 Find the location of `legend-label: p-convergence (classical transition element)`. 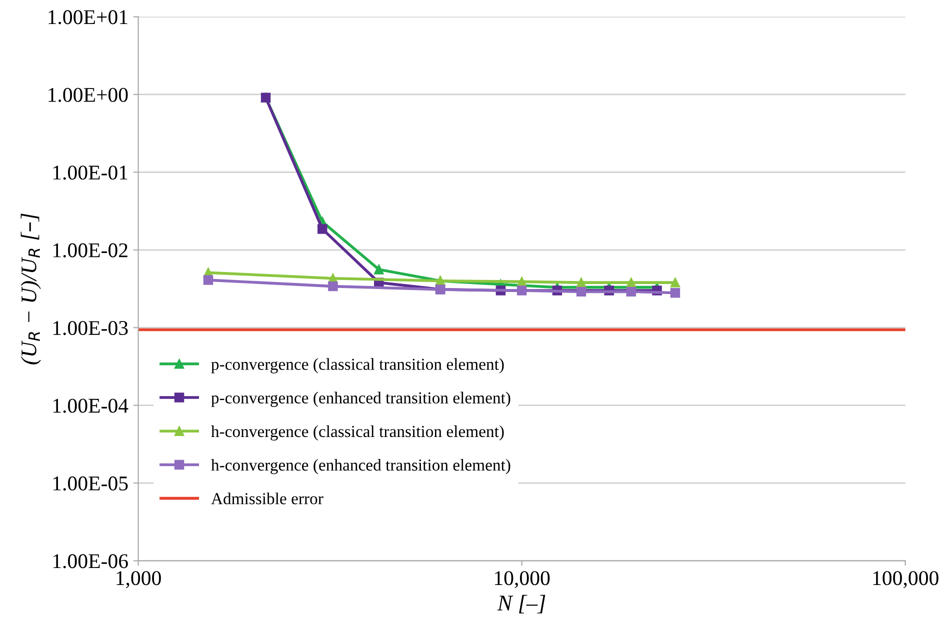

legend-label: p-convergence (classical transition element) is located at coordinates (357, 366).